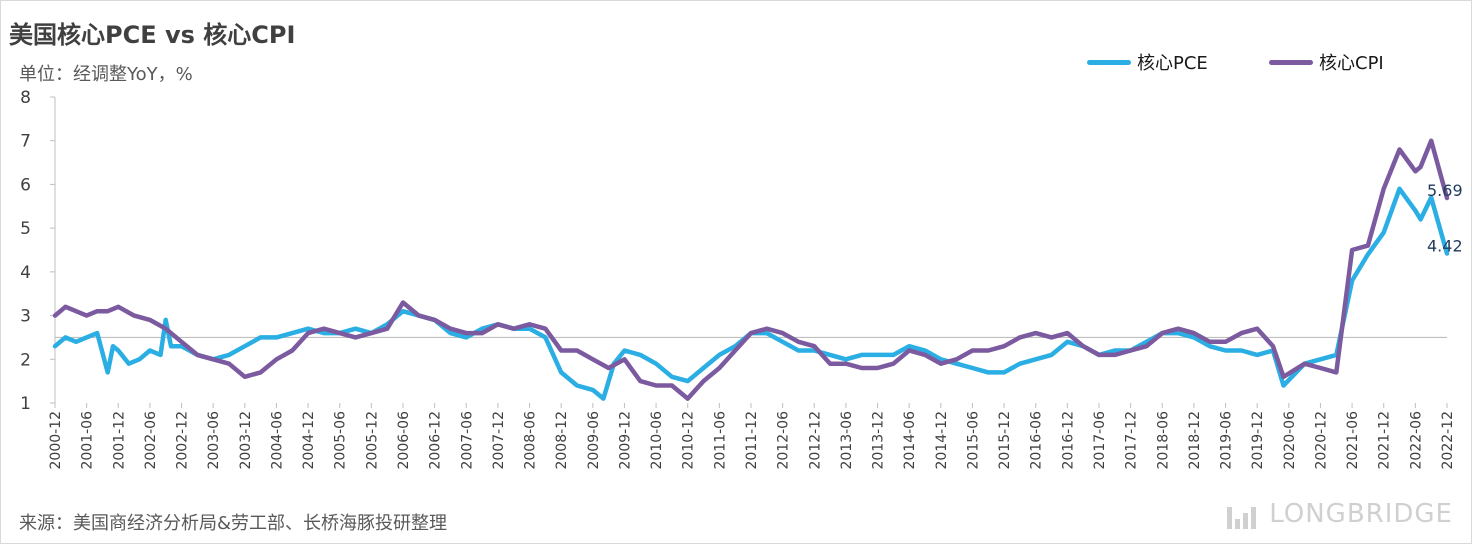 Image resolution: width=1472 pixels, height=544 pixels. I want to click on x-tick-label: 2002-12, so click(183, 440).